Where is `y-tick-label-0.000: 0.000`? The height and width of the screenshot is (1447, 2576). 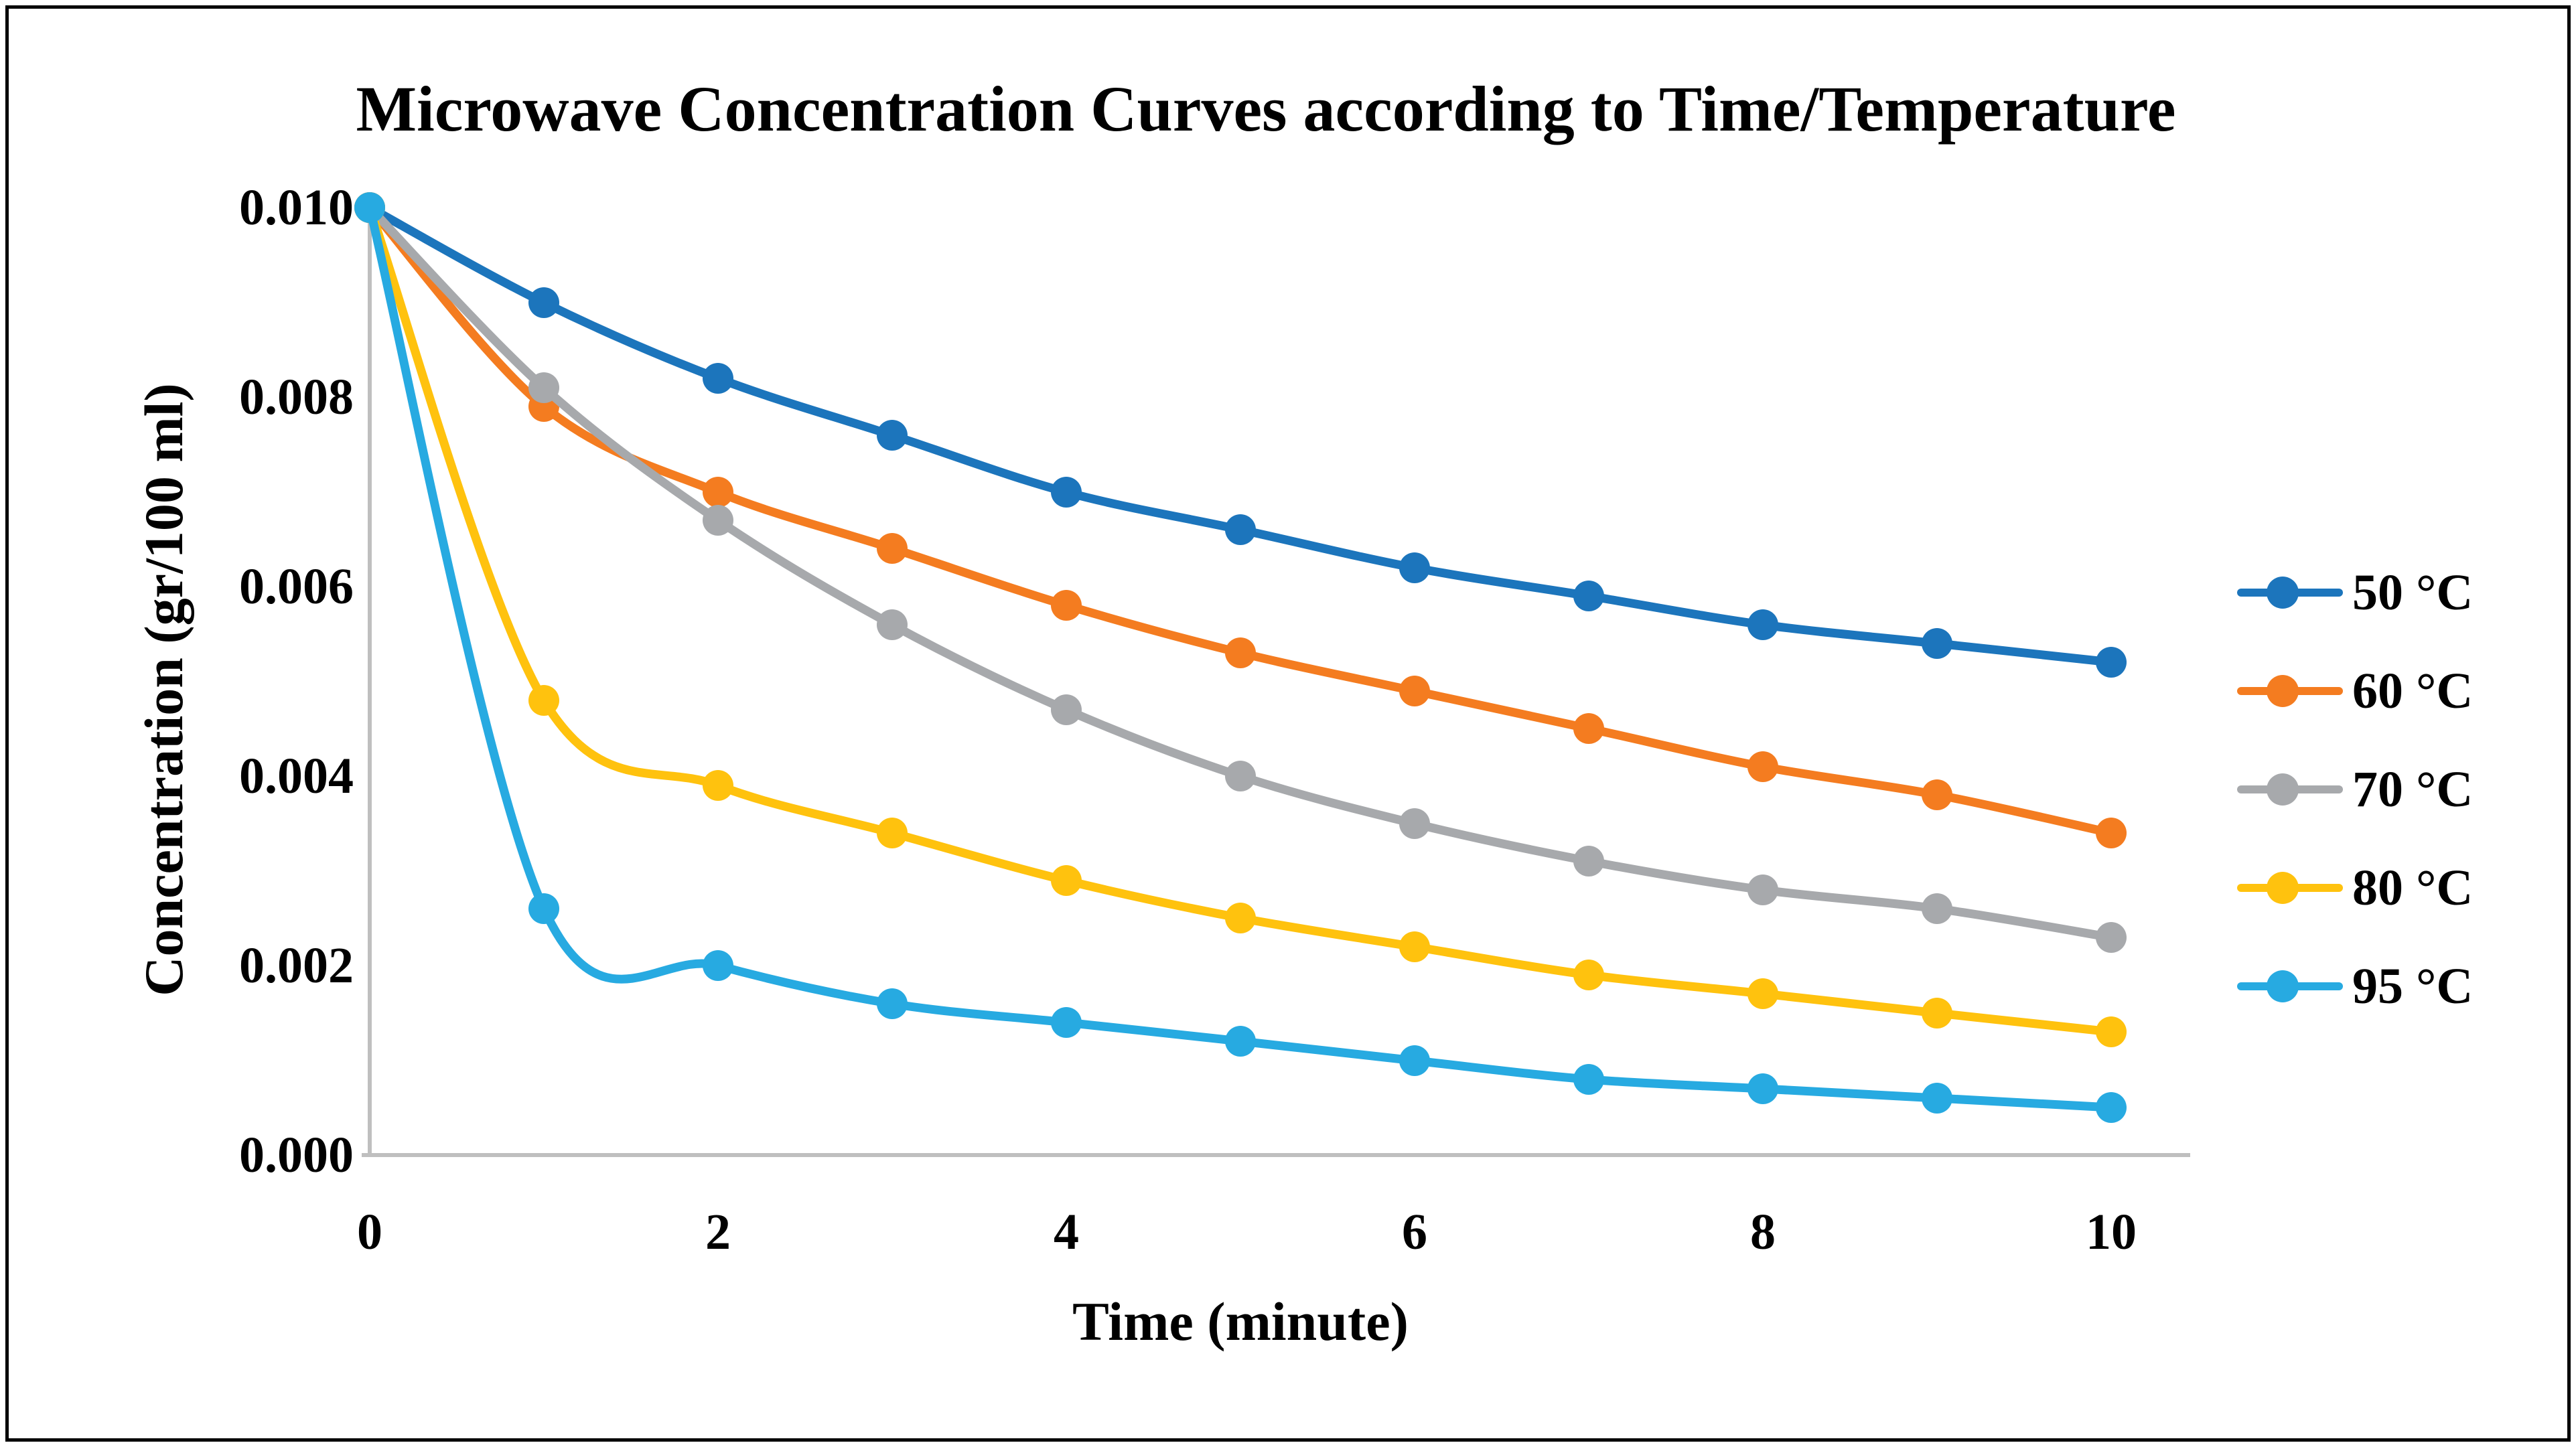 y-tick-label-0.000: 0.000 is located at coordinates (296, 1155).